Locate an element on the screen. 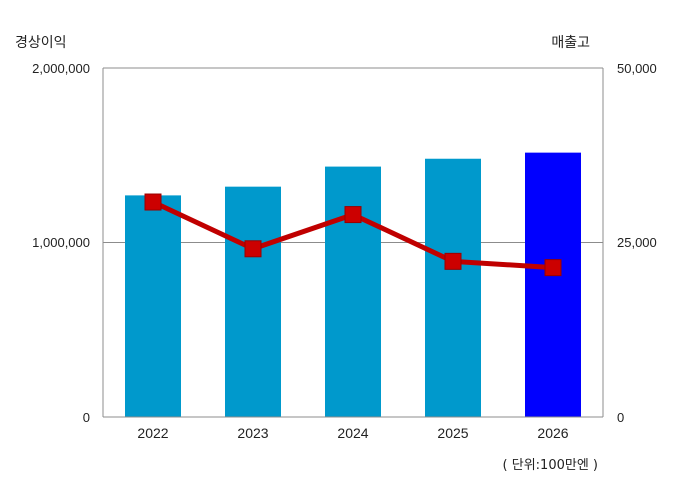 The image size is (690, 497). left-tick-label: 1,000,000 is located at coordinates (61, 242).